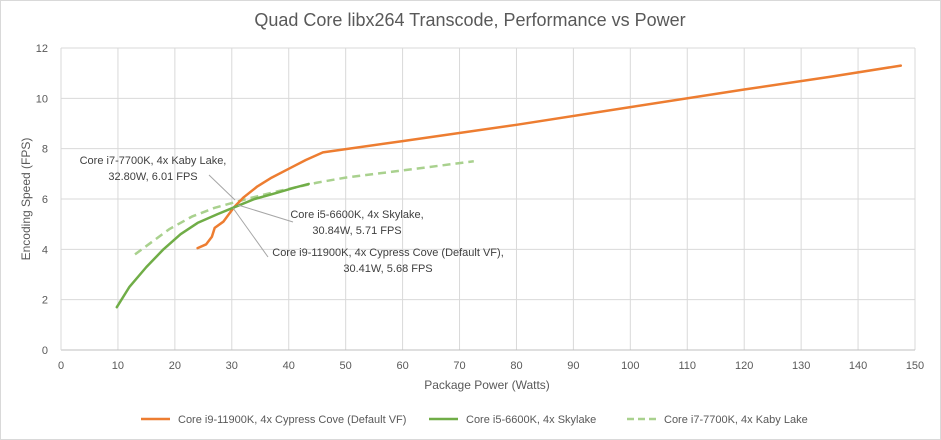  What do you see at coordinates (573, 366) in the screenshot?
I see `x-tick-label: 90` at bounding box center [573, 366].